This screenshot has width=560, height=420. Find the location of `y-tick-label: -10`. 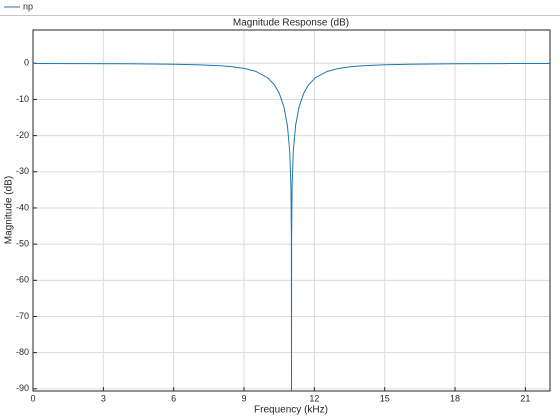

y-tick-label: -10 is located at coordinates (22, 99).